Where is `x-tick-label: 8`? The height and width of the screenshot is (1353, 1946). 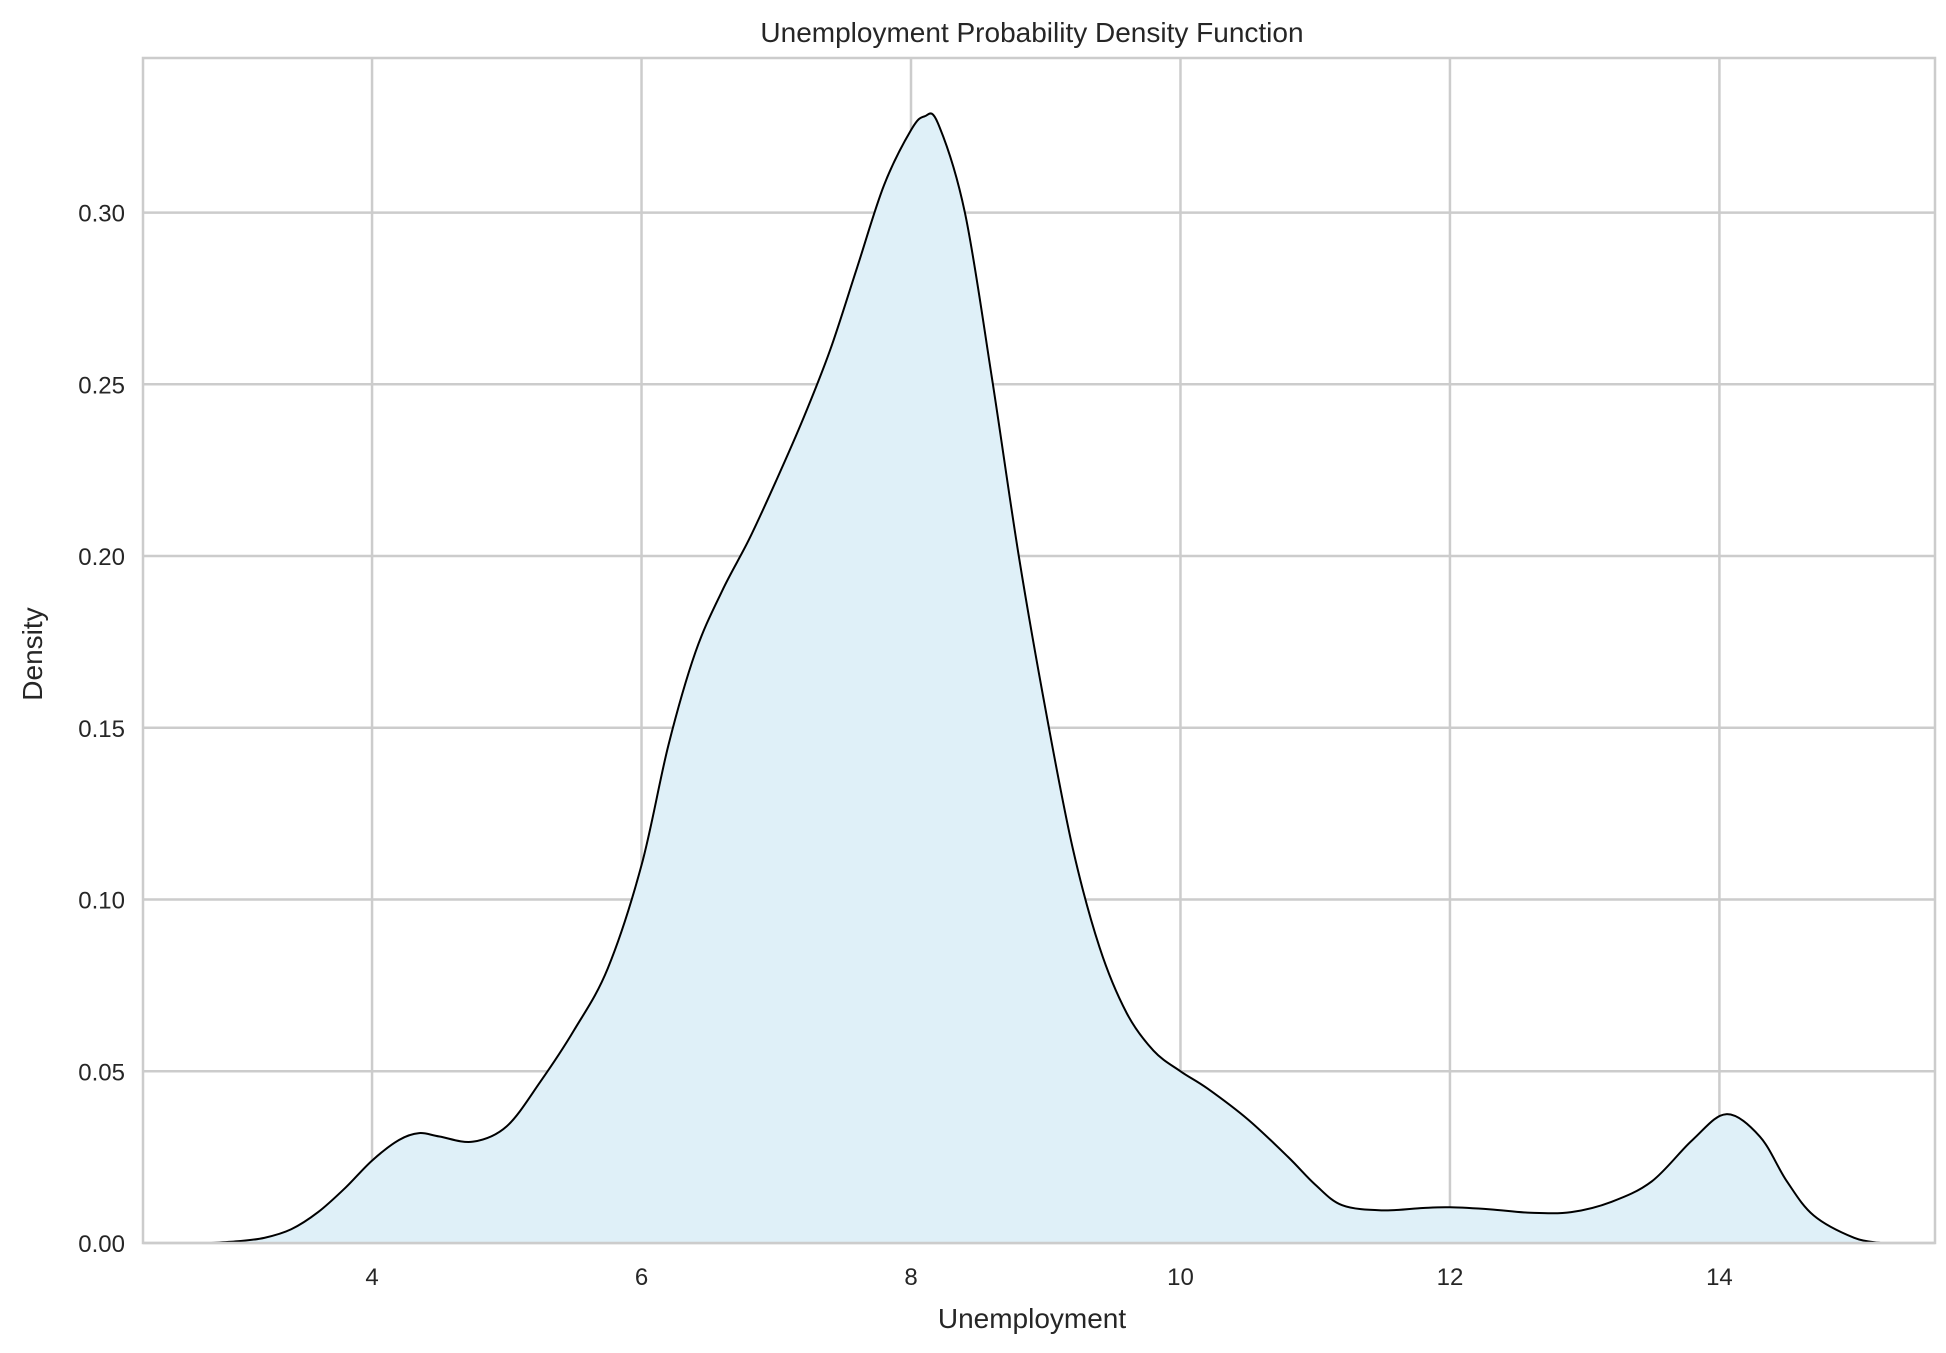
x-tick-label: 8 is located at coordinates (910, 1277).